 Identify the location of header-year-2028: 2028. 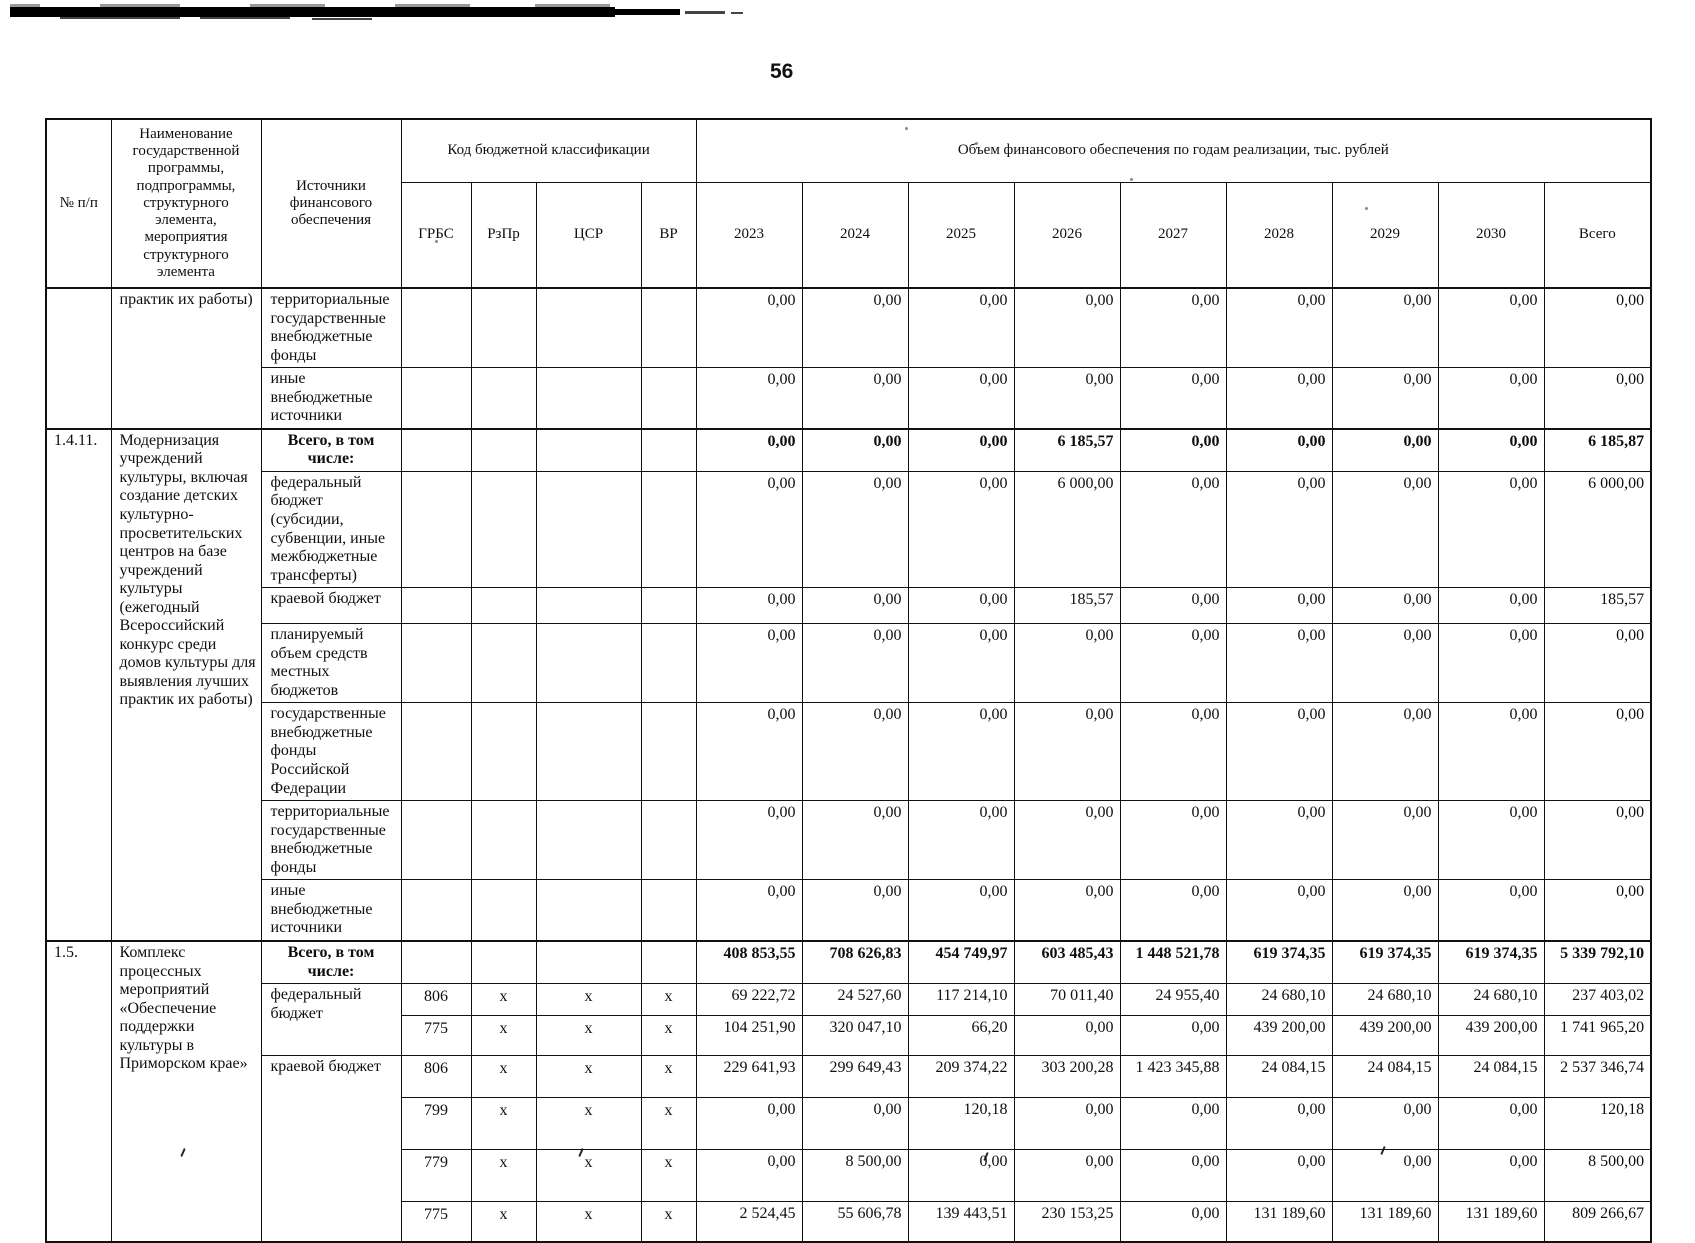
(1279, 235).